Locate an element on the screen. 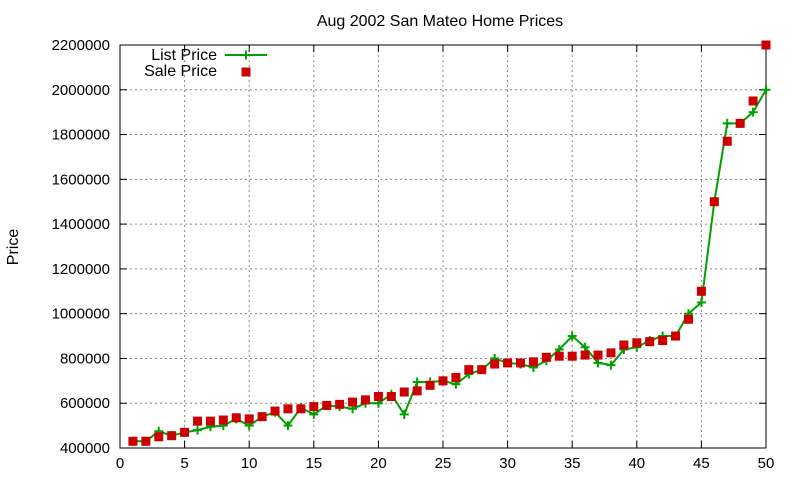  y-tick-label: 1800000 is located at coordinates (81, 135).